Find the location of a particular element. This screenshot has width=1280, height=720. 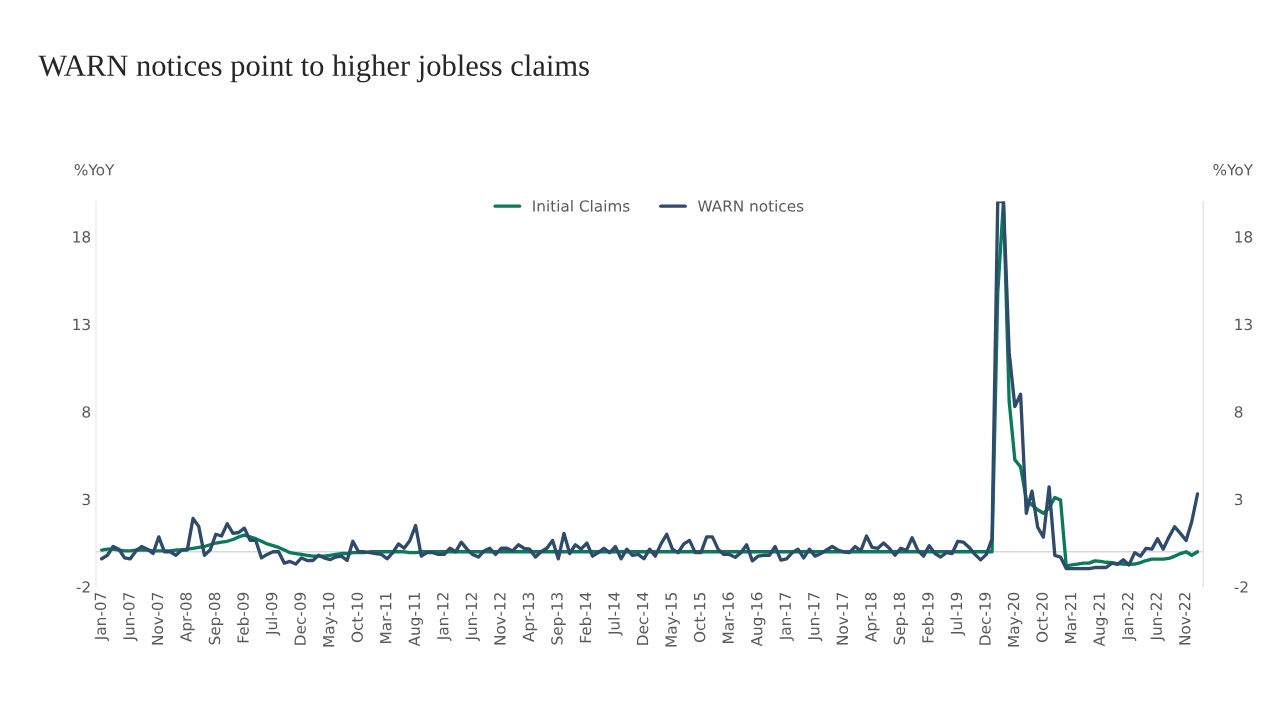

x-tick-label: Feb-14 is located at coordinates (585, 617).